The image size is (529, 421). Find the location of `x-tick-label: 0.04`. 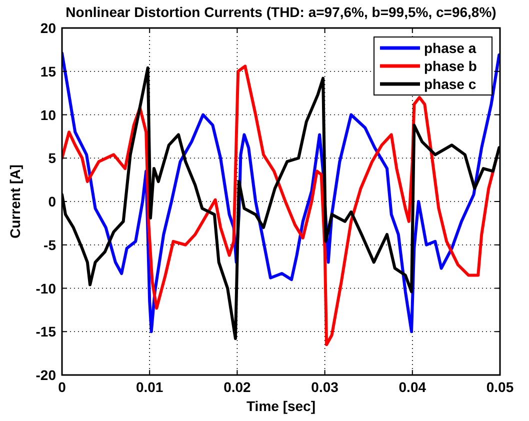

x-tick-label: 0.04 is located at coordinates (412, 387).